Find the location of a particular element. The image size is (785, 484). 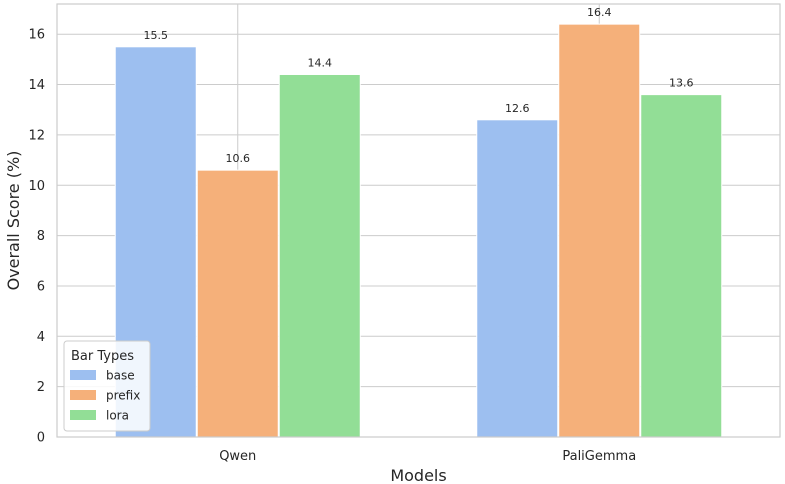

x-tick-label: PaliGemma is located at coordinates (599, 456).